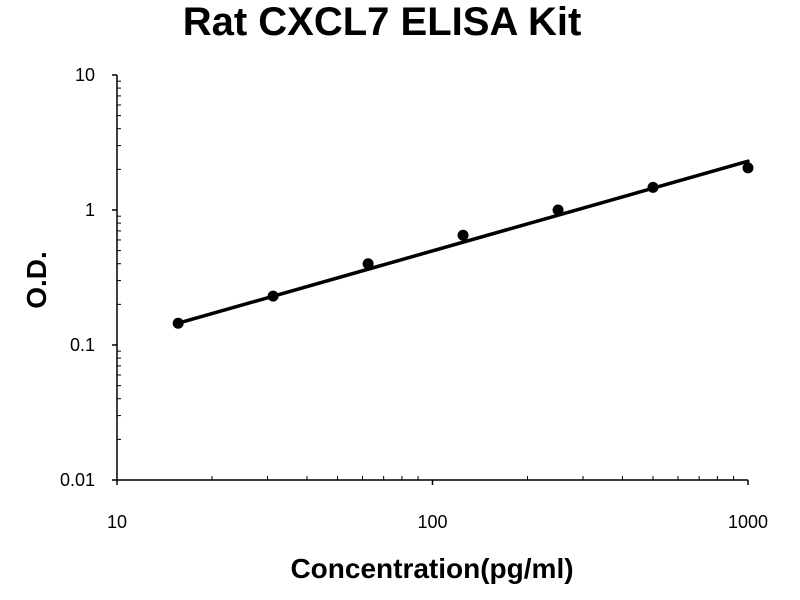 Image resolution: width=800 pixels, height=600 pixels. Describe the element at coordinates (77, 480) in the screenshot. I see `y-tick-label: 0.01` at that location.